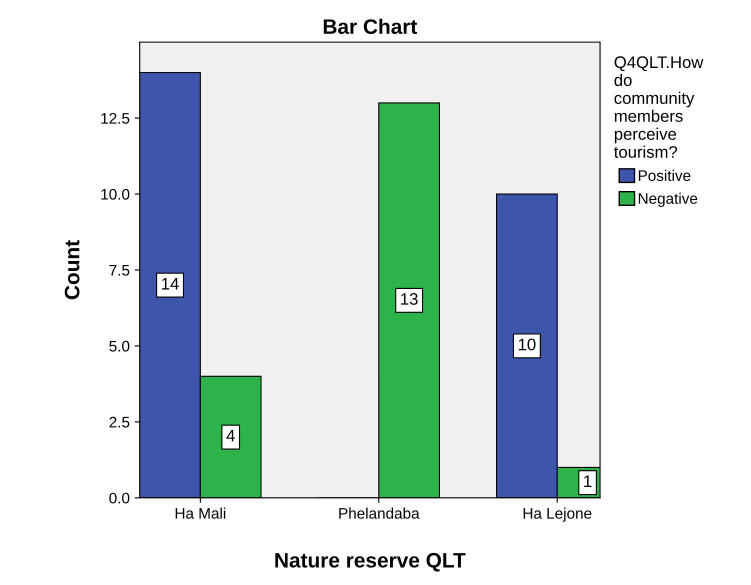 This screenshot has height=585, width=751. Describe the element at coordinates (230, 436) in the screenshot. I see `data-label: 4` at that location.